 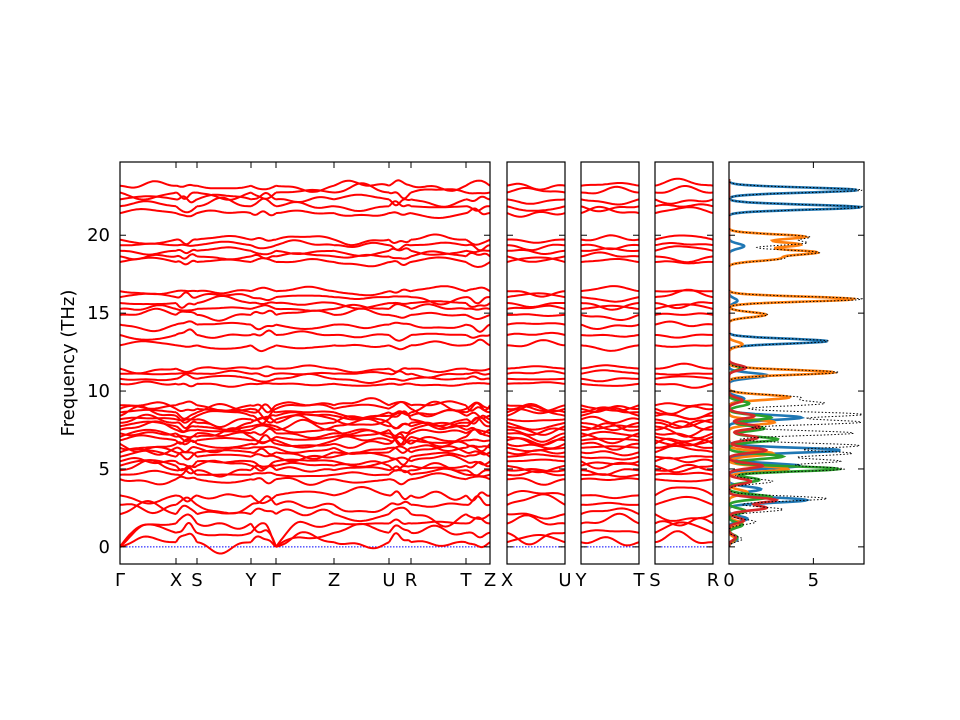 I want to click on y-tick-label: 5, so click(x=104, y=469).